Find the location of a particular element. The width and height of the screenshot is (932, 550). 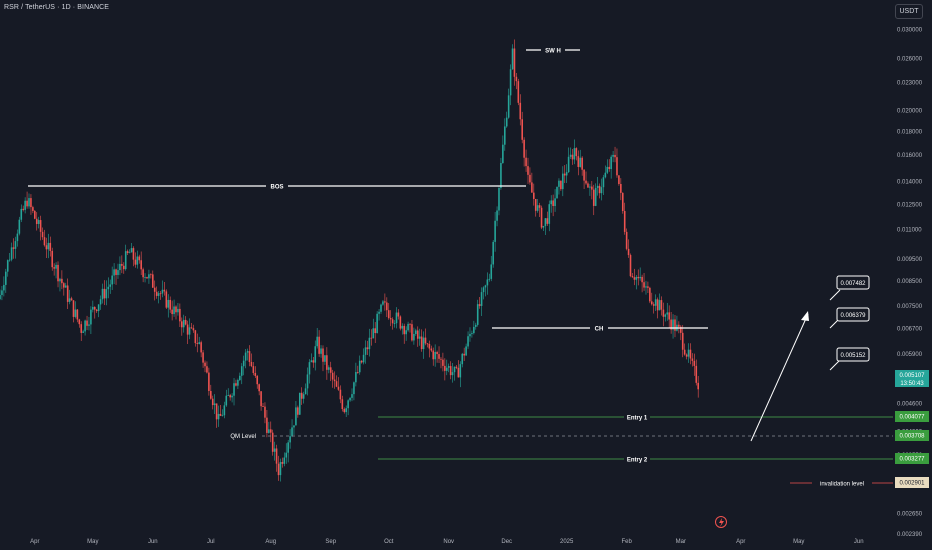

target1-label: 0.005152 is located at coordinates (853, 356).